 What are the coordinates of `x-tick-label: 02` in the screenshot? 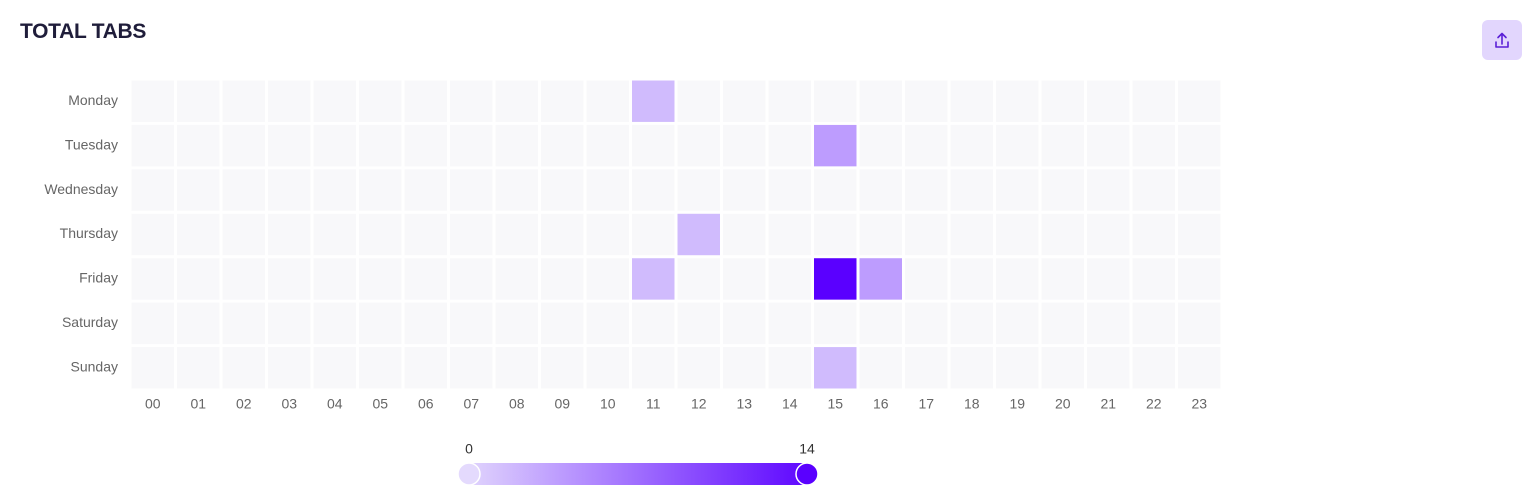 It's located at (244, 404).